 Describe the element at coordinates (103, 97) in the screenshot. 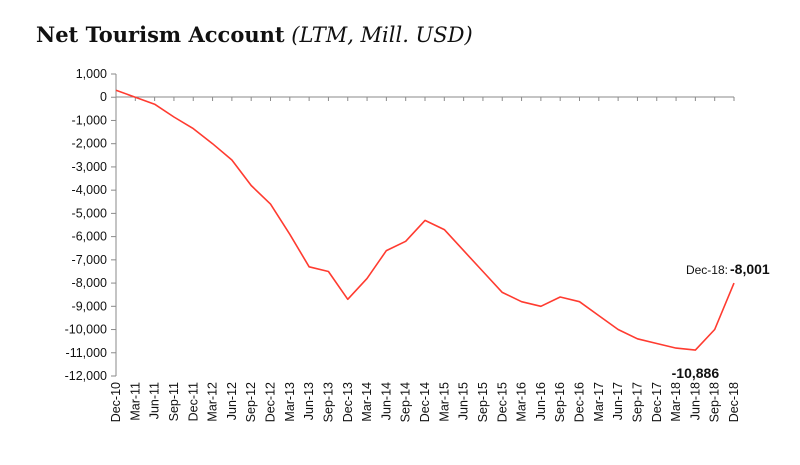

I see `y-tick-label: 0` at that location.